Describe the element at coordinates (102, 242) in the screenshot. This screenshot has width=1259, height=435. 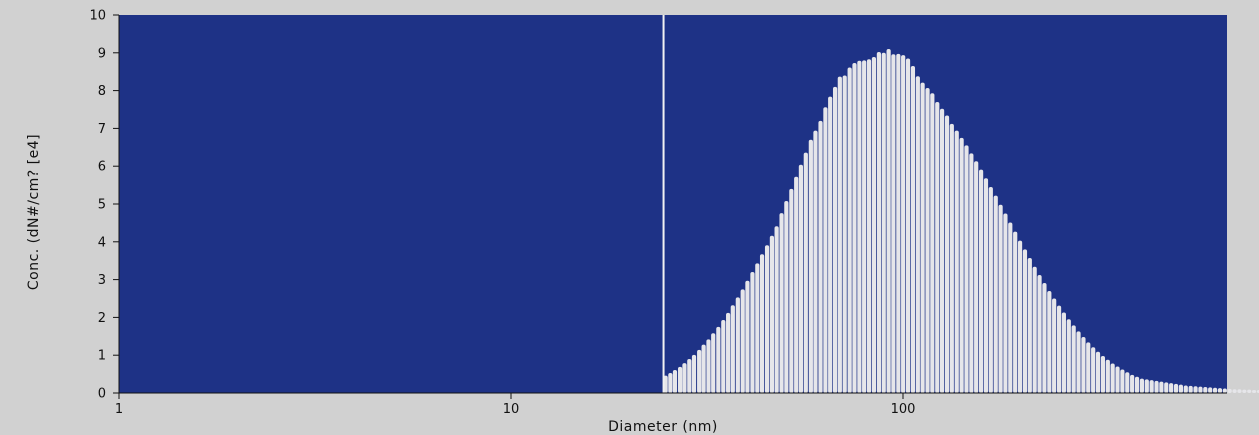
I see `y-tick-label: 4` at that location.